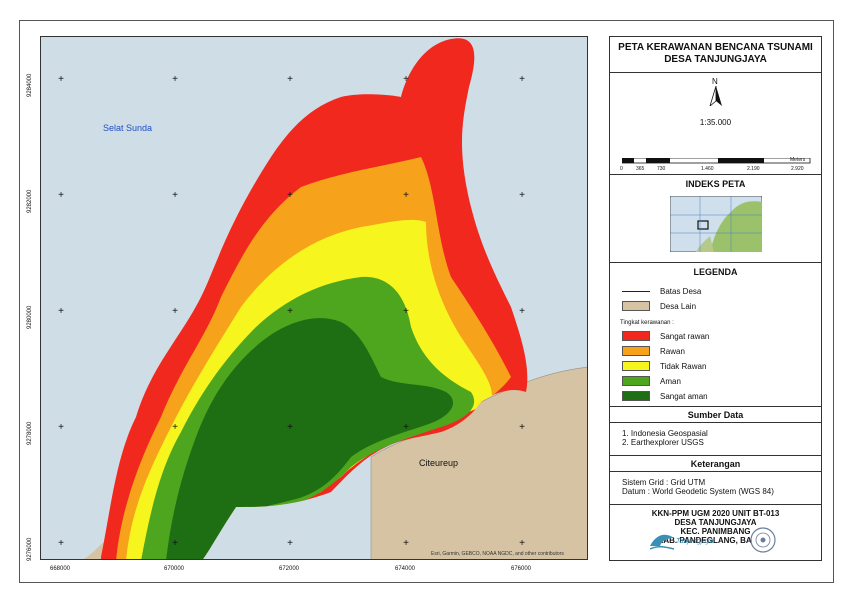  I want to click on hazard-subheading: Tingkat kerawanan :, so click(647, 323).